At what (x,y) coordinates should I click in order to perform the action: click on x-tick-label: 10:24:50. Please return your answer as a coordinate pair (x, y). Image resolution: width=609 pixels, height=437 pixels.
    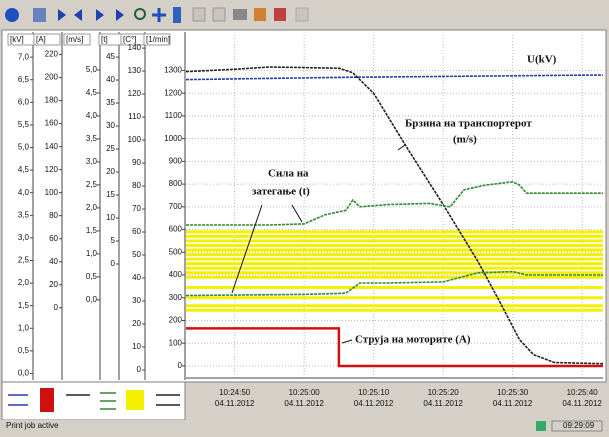
    Looking at the image, I should click on (235, 392).